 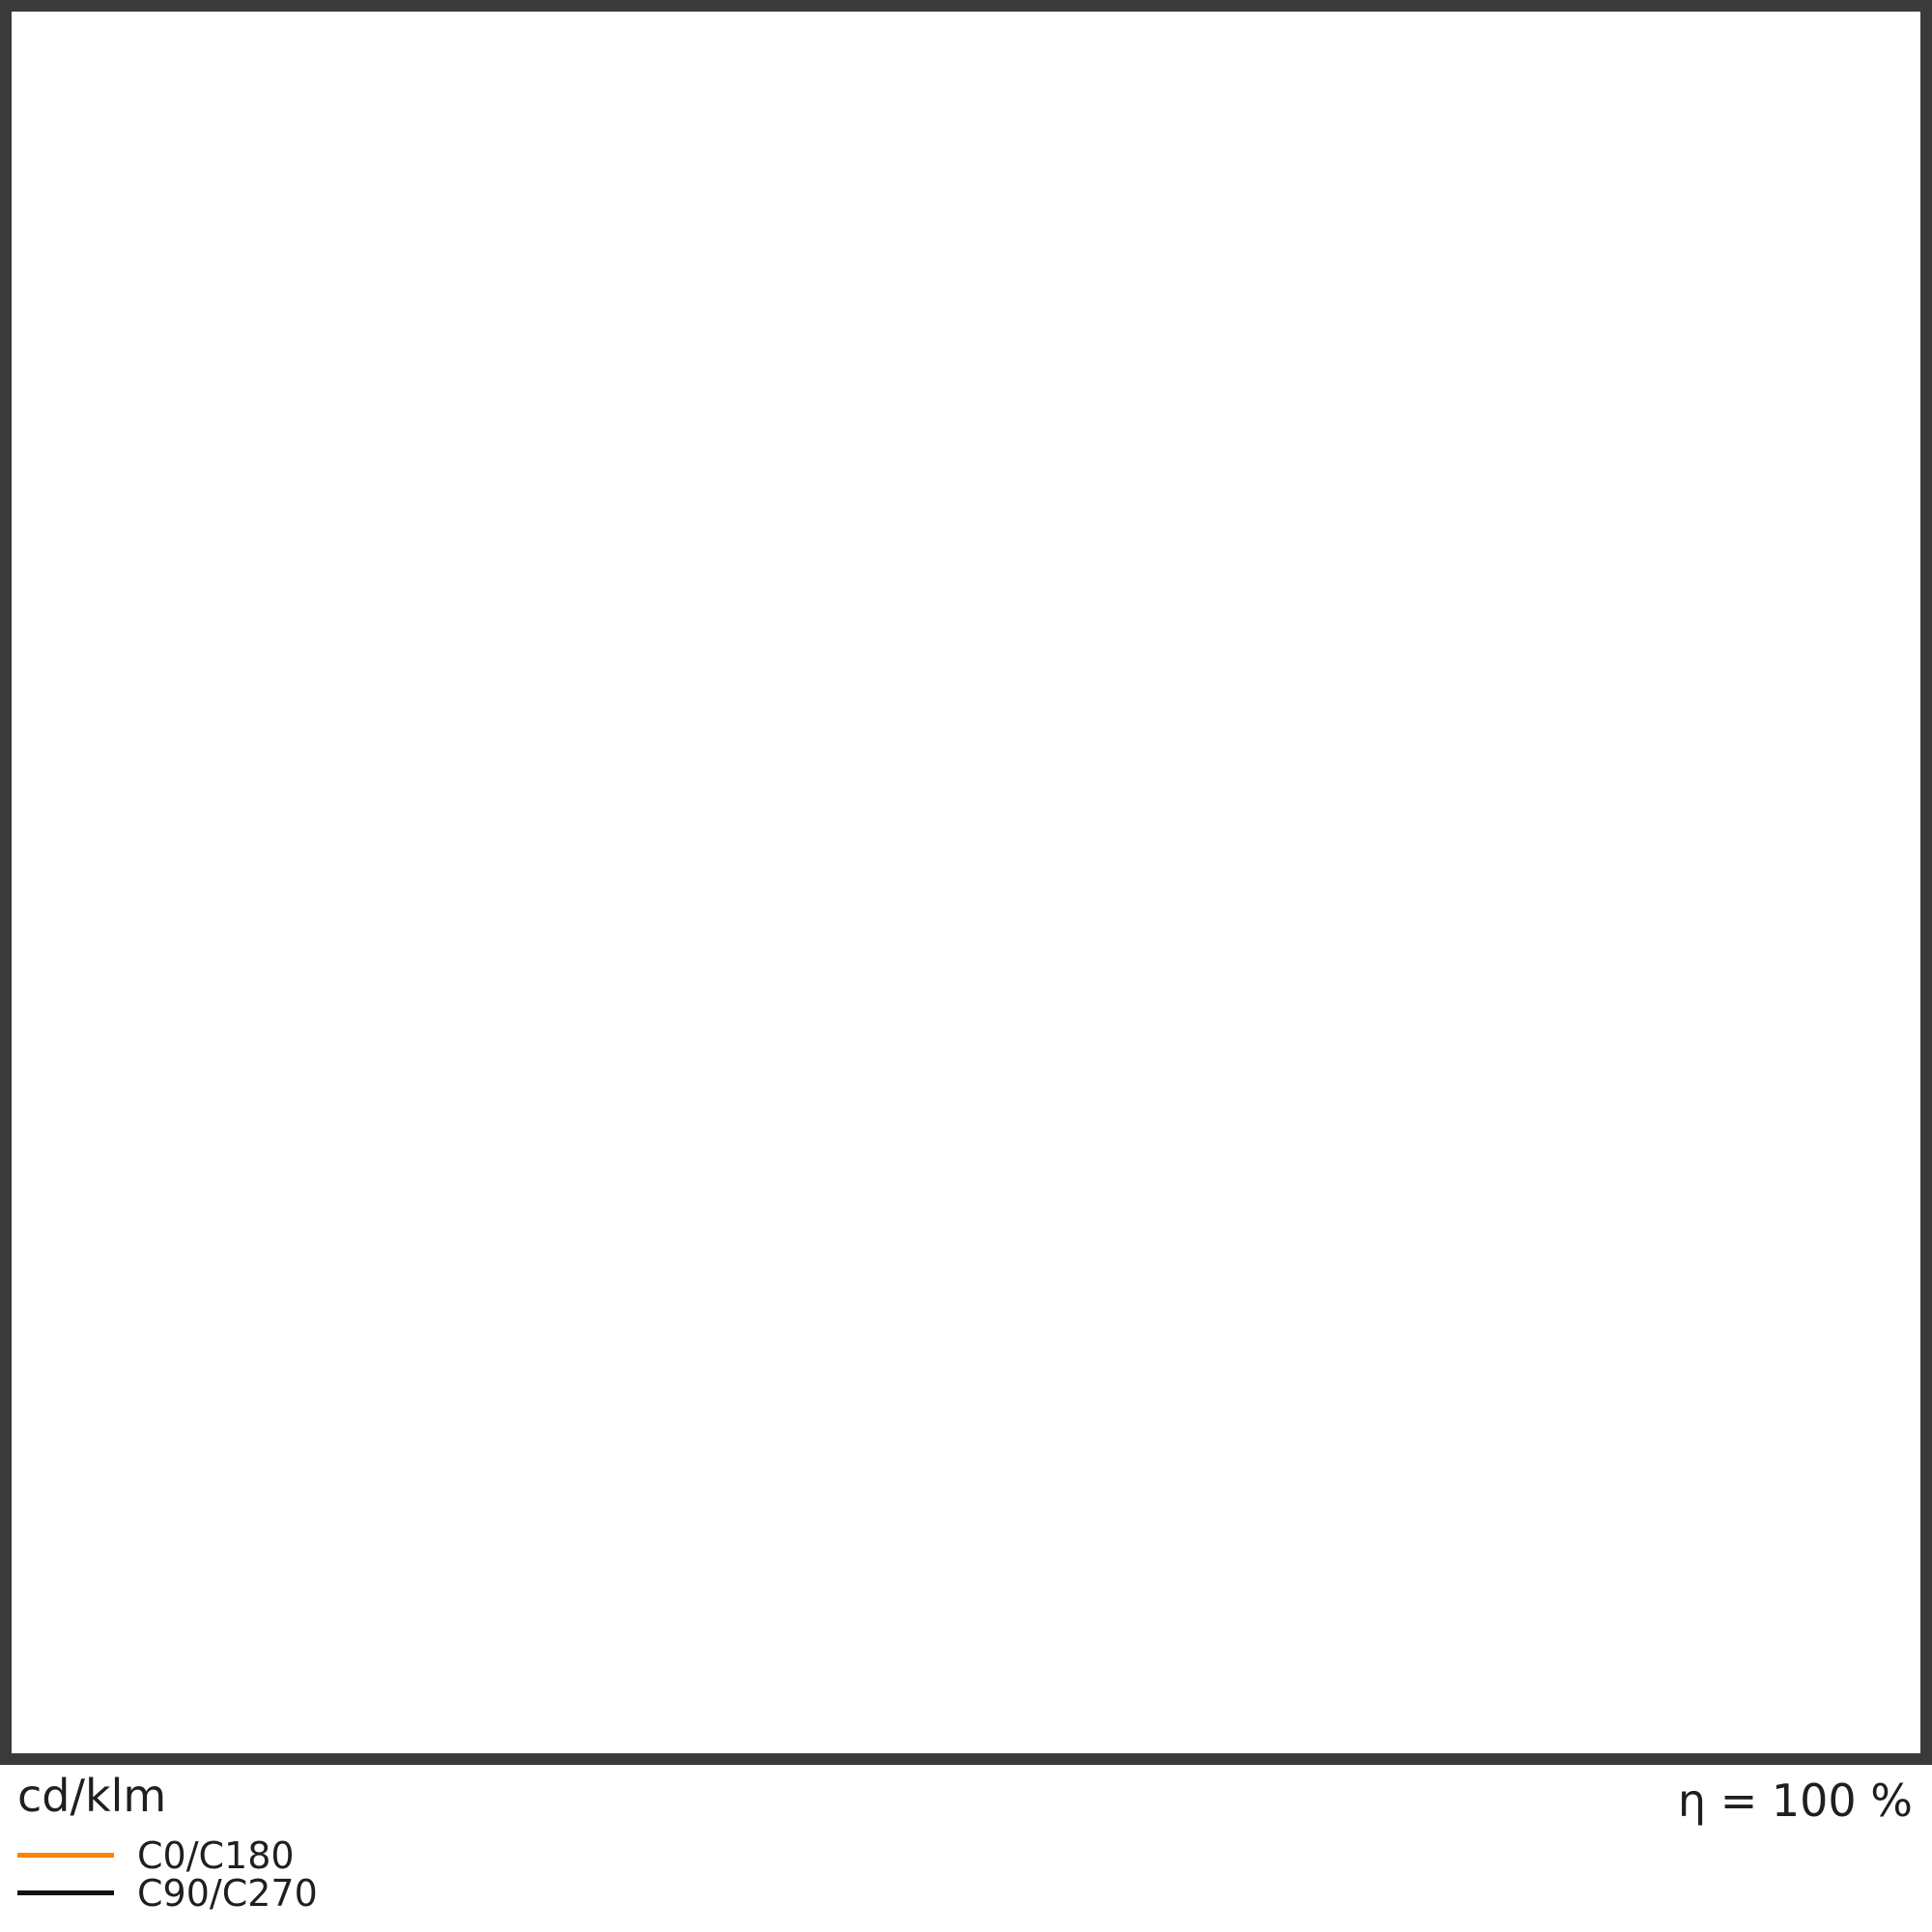 I want to click on legend-item-c0-c180: C0/C180, so click(x=167, y=1855).